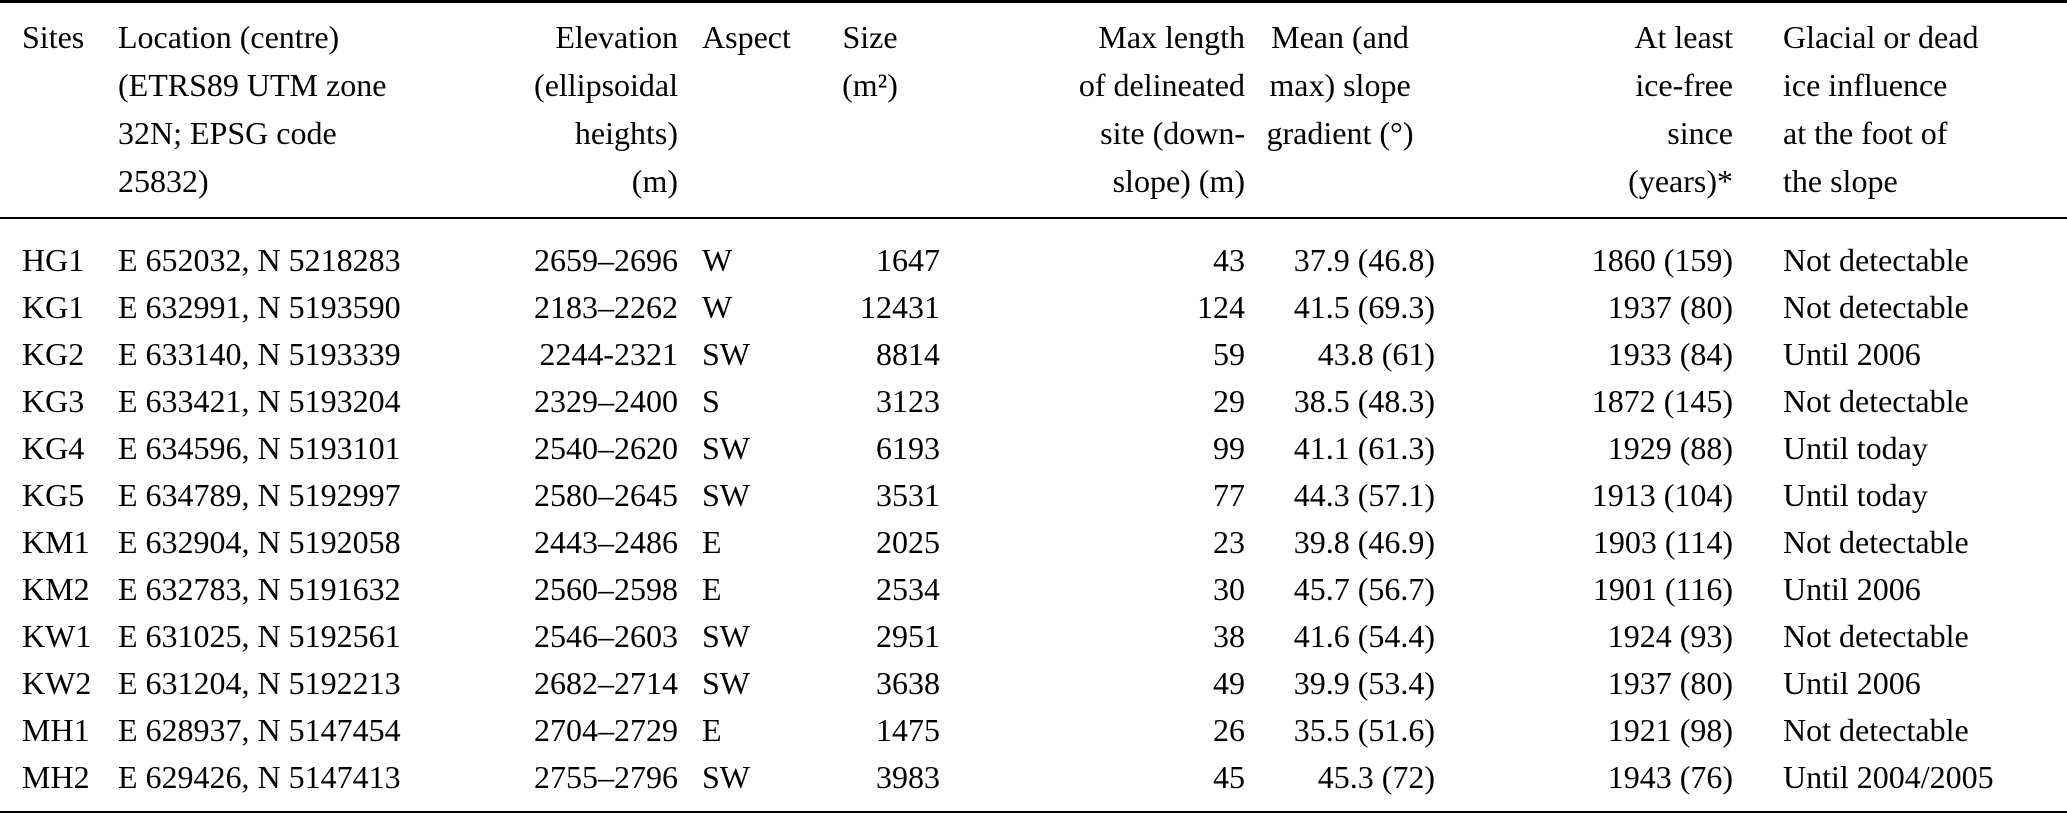 This screenshot has height=813, width=2067. What do you see at coordinates (1340, 85) in the screenshot?
I see `column-header-line: max) slope` at bounding box center [1340, 85].